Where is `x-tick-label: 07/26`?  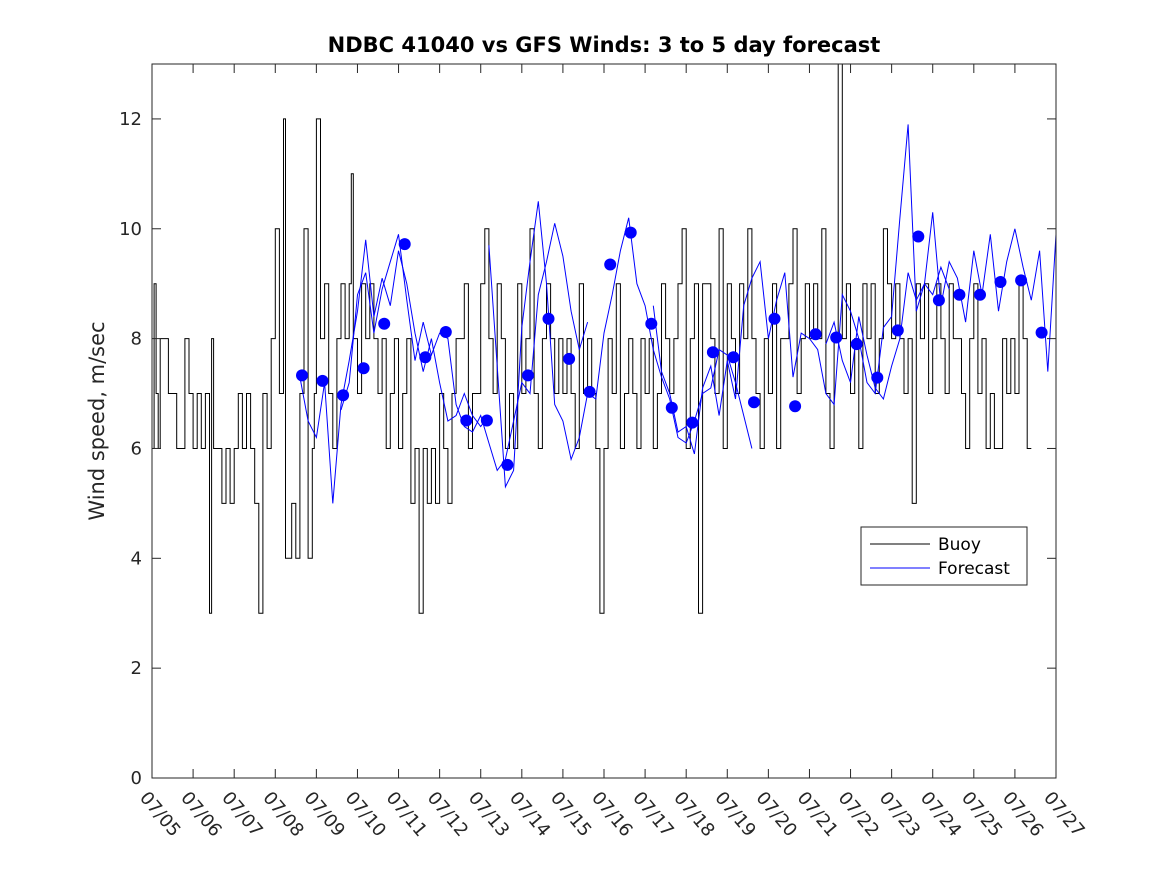
x-tick-label: 07/26 is located at coordinates (1022, 814).